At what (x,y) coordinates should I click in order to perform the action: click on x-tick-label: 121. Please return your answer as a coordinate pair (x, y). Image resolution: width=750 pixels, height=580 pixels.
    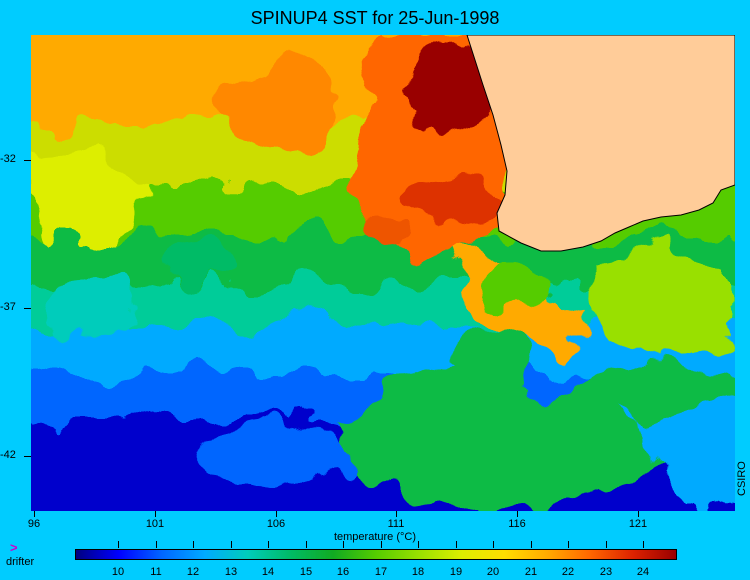
    Looking at the image, I should click on (638, 524).